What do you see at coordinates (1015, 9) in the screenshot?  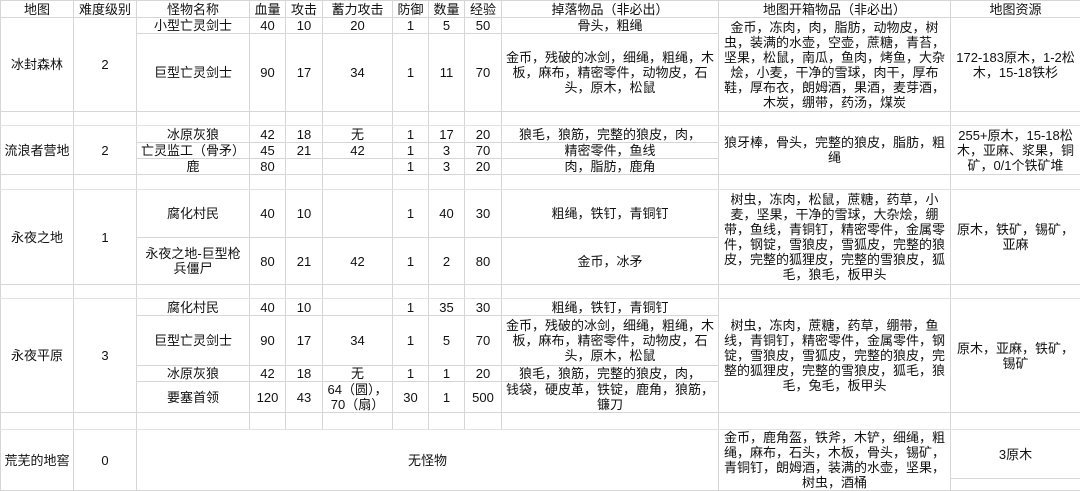 I see `header-resources: 地图资源` at bounding box center [1015, 9].